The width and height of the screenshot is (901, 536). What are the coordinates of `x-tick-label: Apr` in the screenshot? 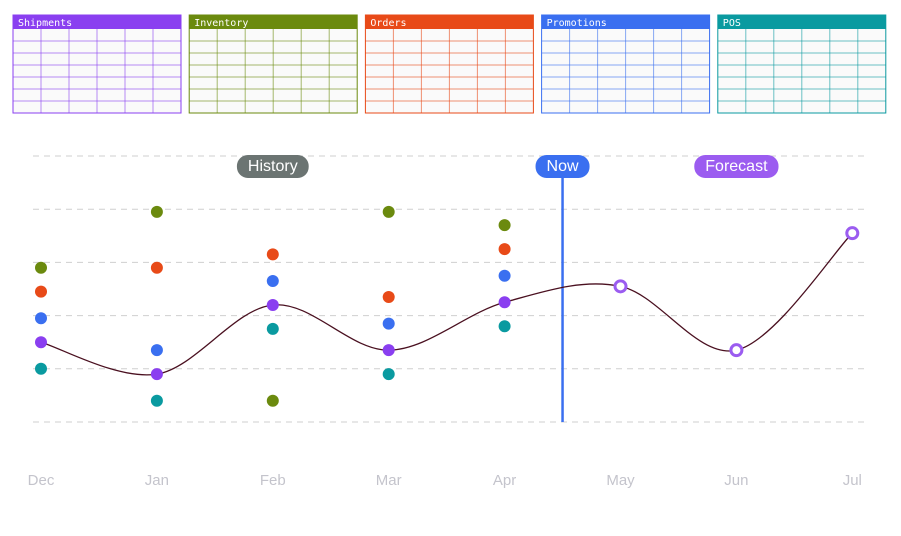 It's located at (504, 480).